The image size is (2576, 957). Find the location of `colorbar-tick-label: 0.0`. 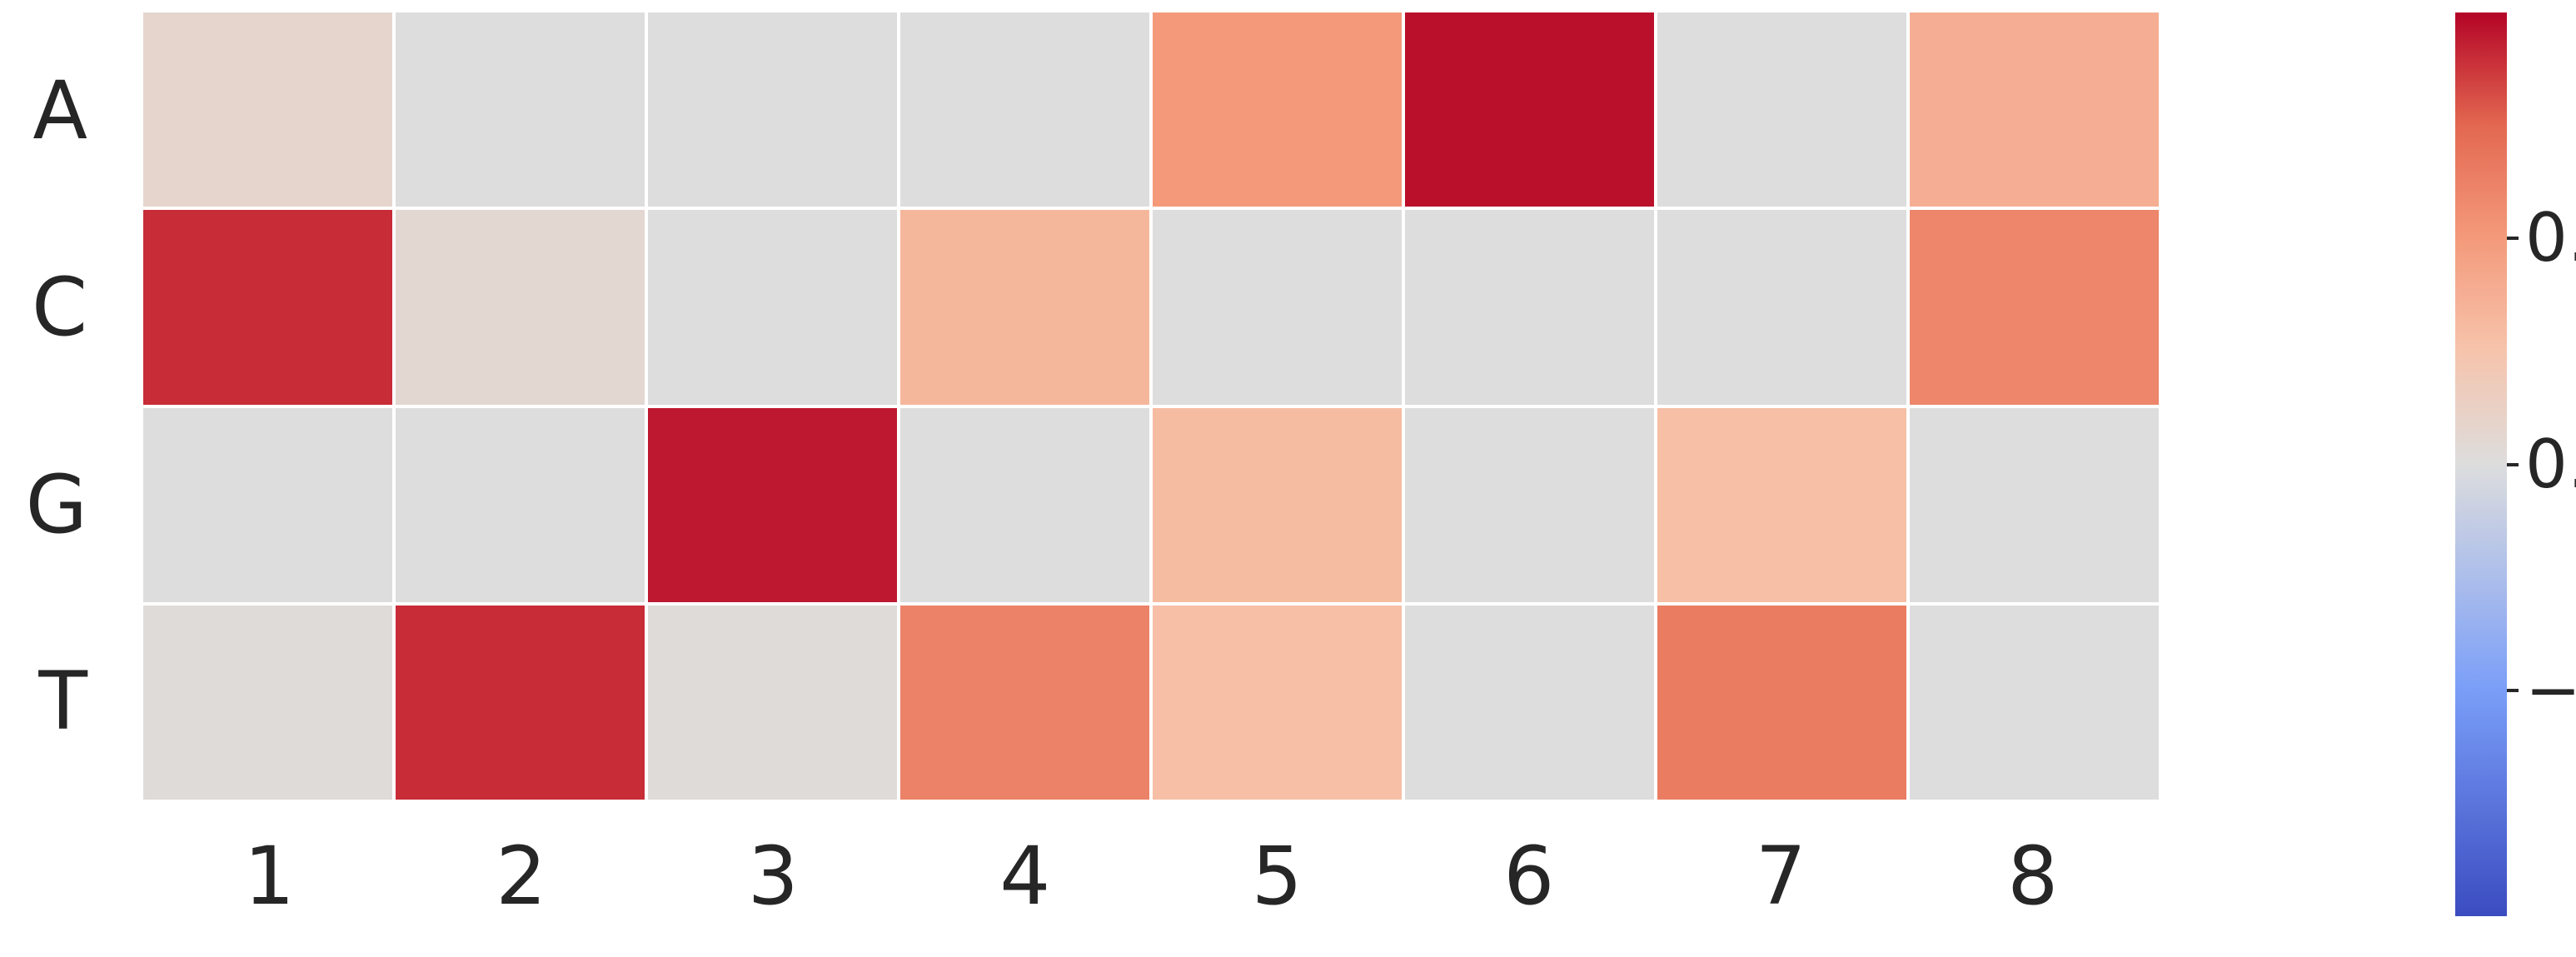

colorbar-tick-label: 0.0 is located at coordinates (2550, 464).